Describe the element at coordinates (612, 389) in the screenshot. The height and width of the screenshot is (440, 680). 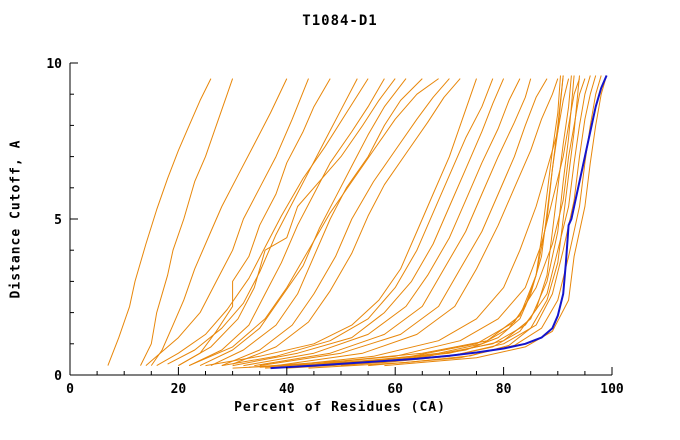
I see `x-tick-label: 100` at that location.